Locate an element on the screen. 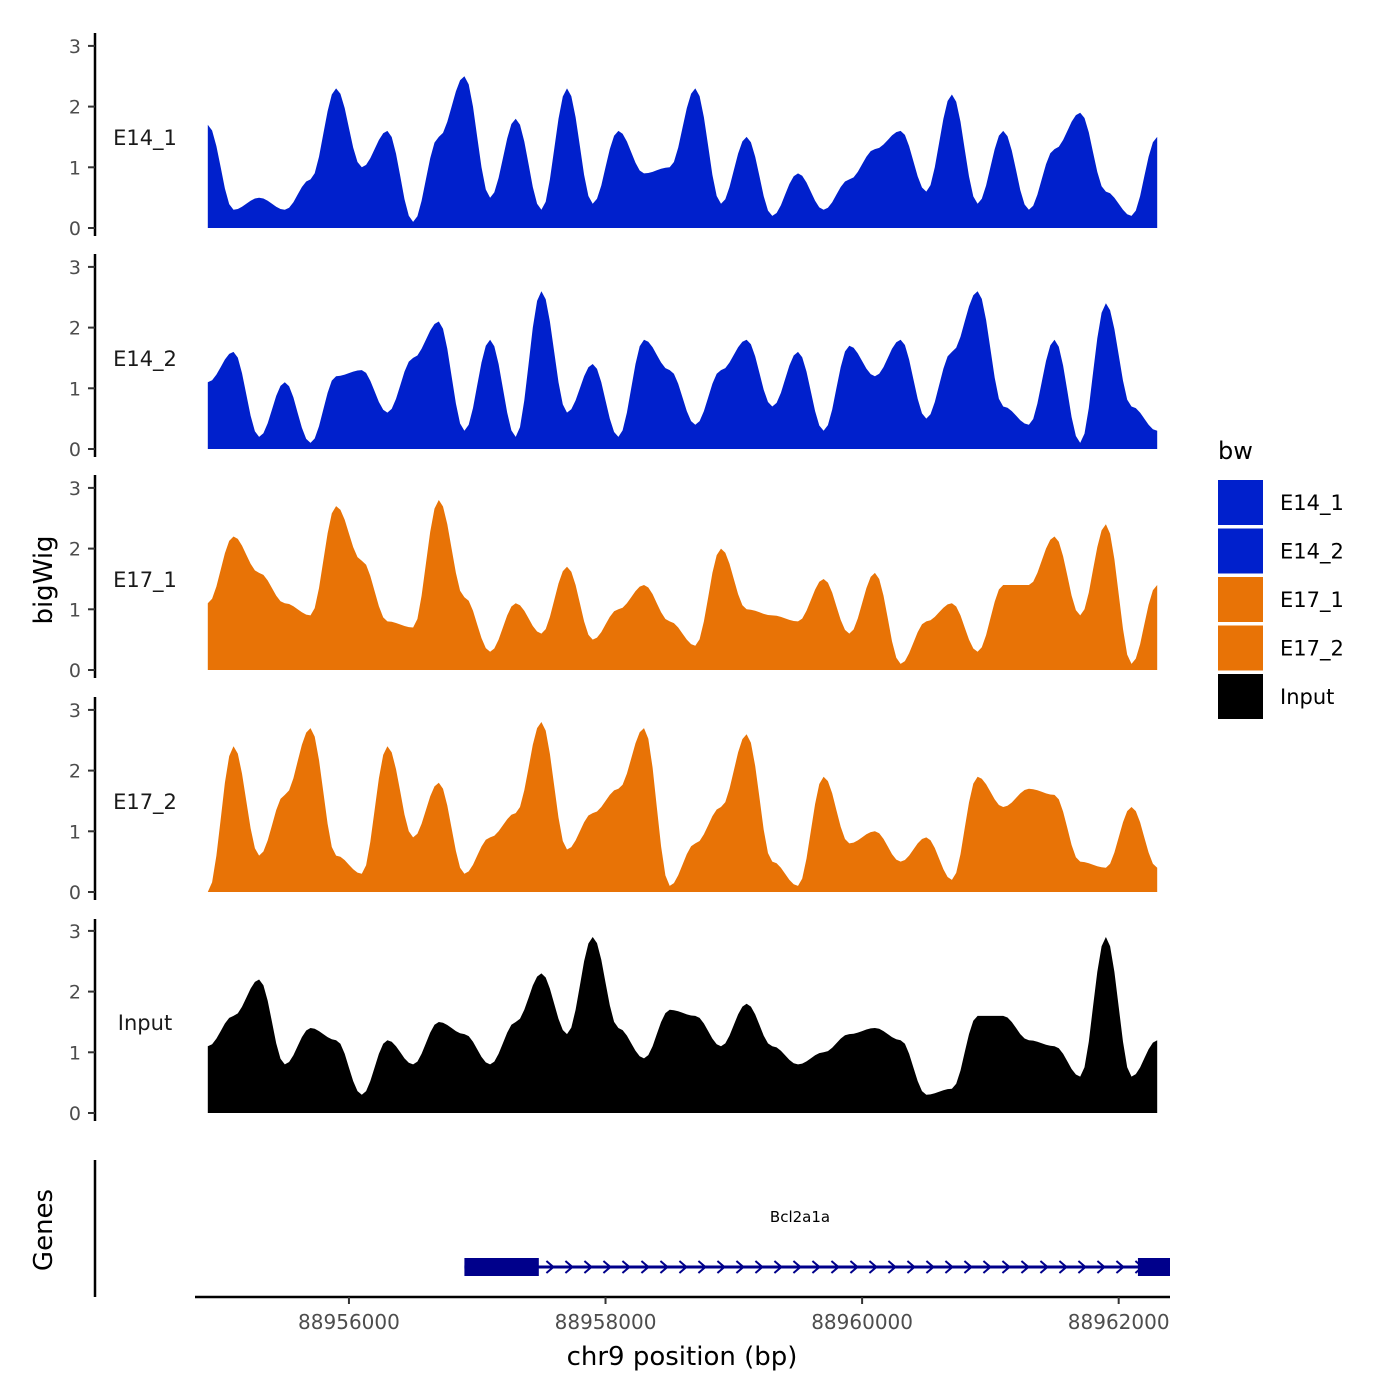  track-label: E14_1 is located at coordinates (145, 138).